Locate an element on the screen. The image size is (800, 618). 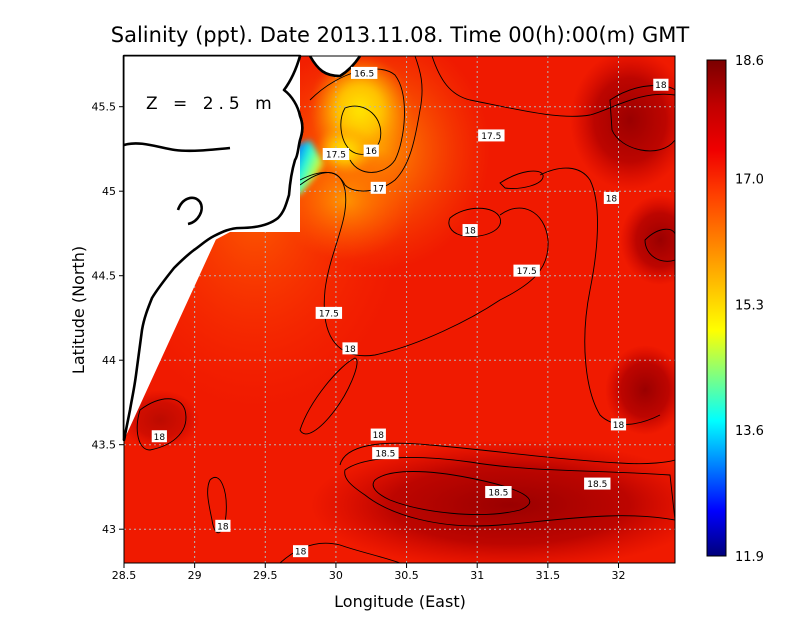
colorbar-tick-label: 18.6 is located at coordinates (749, 61).